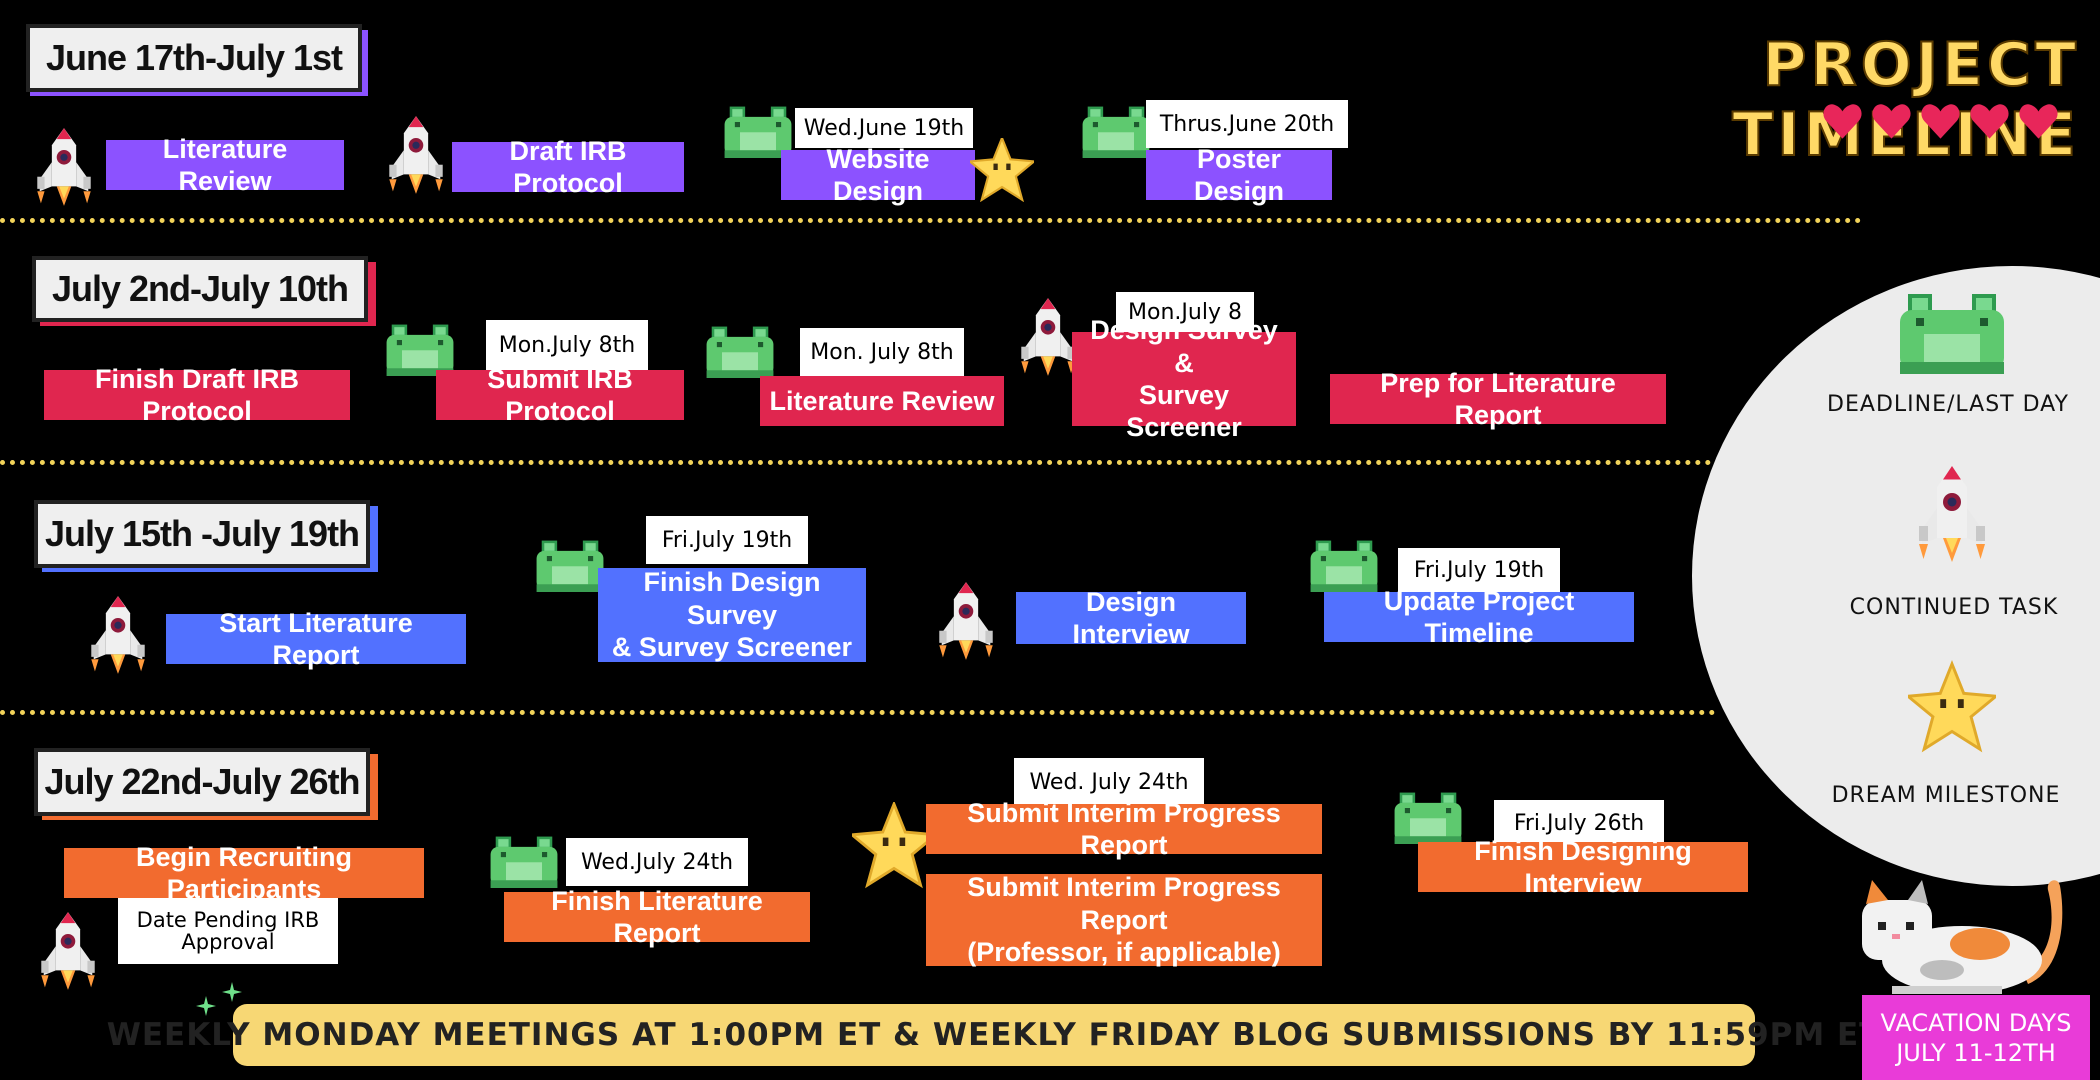  What do you see at coordinates (194, 58) in the screenshot?
I see `section-header-1: June 17th-July 1st` at bounding box center [194, 58].